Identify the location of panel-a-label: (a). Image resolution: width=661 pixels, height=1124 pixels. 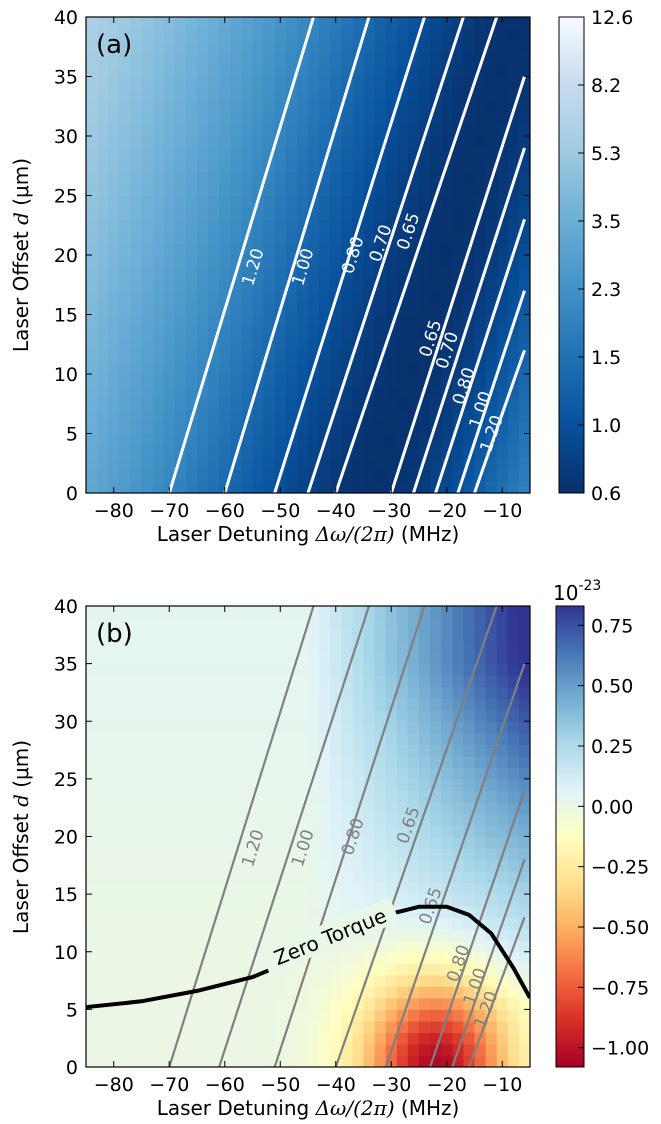
(114, 45).